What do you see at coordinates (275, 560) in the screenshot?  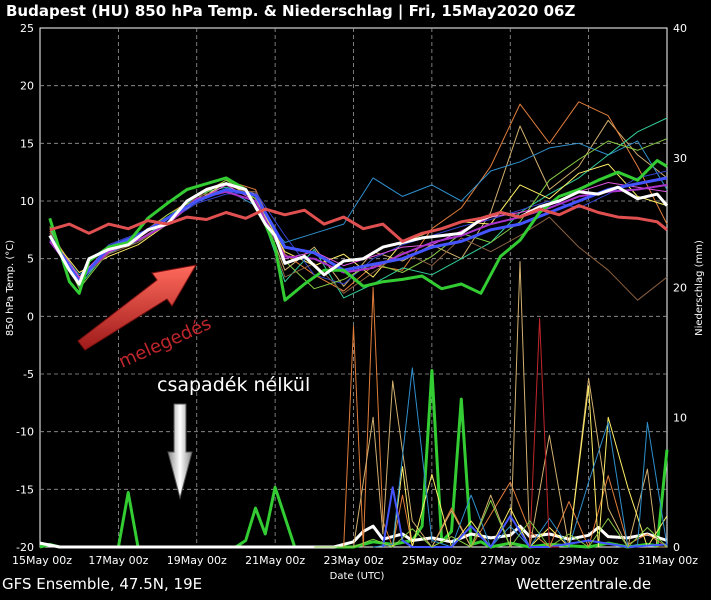 I see `x-tick-label: 21May 00z` at bounding box center [275, 560].